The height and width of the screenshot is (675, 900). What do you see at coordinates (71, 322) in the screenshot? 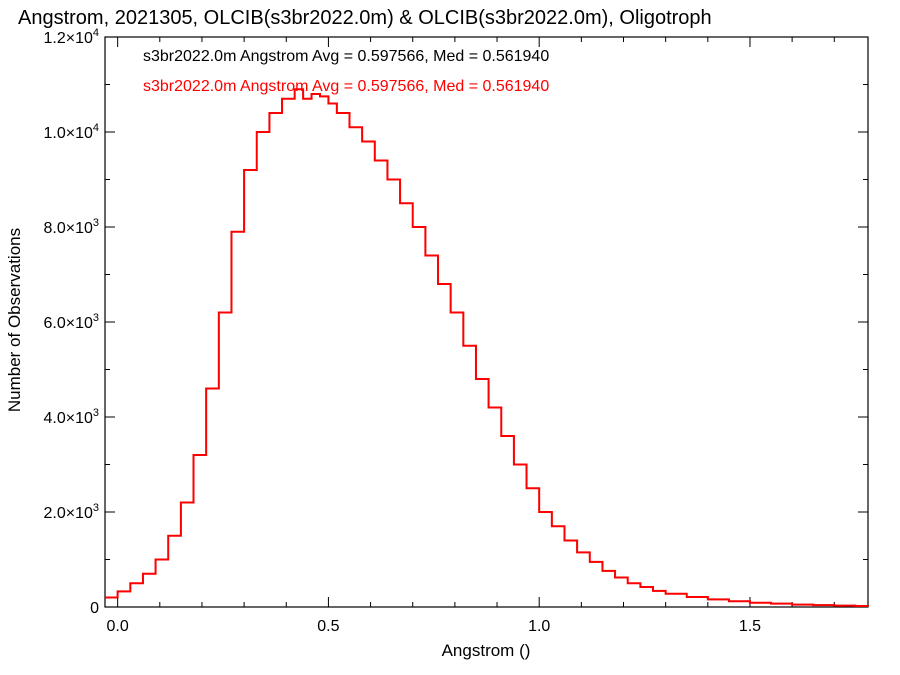
I see `y-tick-label: 6.0×10³` at bounding box center [71, 322].